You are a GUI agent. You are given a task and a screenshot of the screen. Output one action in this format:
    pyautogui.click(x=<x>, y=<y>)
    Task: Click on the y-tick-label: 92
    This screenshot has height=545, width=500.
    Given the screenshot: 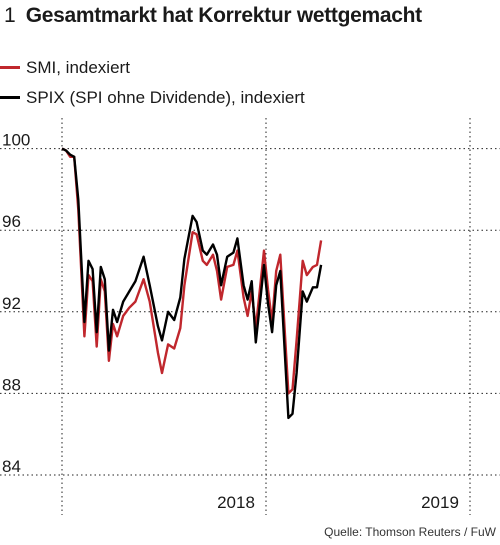 What is the action you would take?
    pyautogui.click(x=11, y=303)
    